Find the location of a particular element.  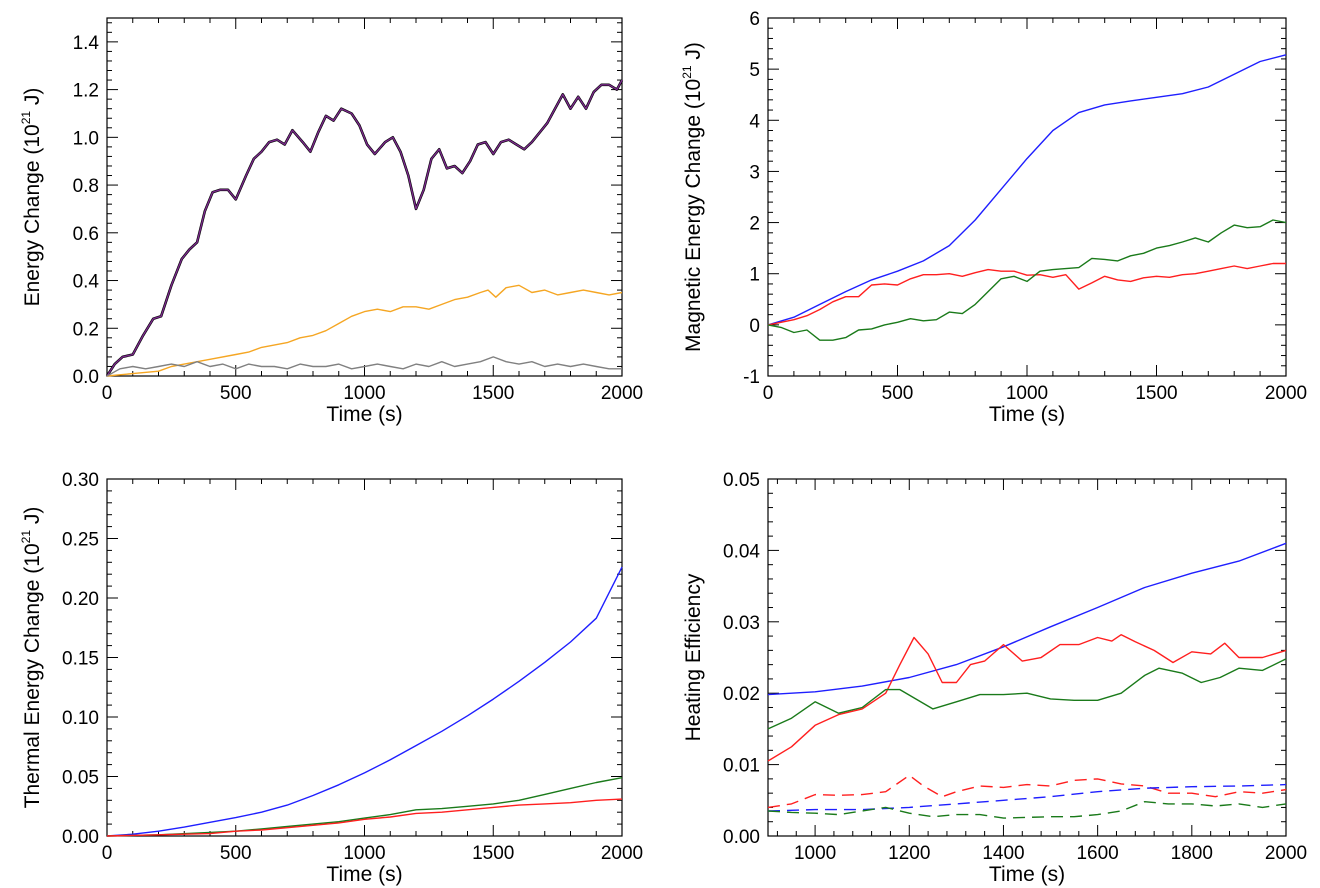

y-tick-label: 0.02 is located at coordinates (741, 694).